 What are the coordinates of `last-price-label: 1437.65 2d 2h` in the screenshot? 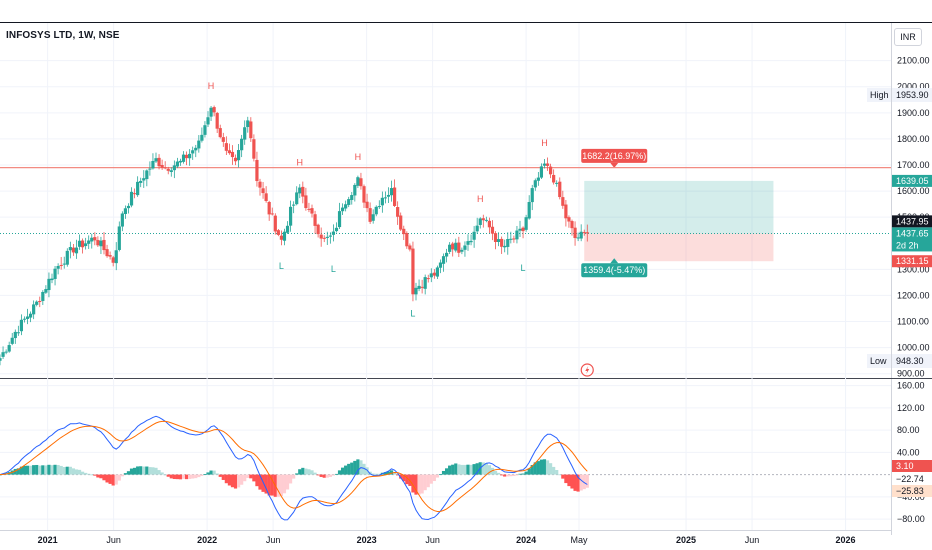 It's located at (912, 239).